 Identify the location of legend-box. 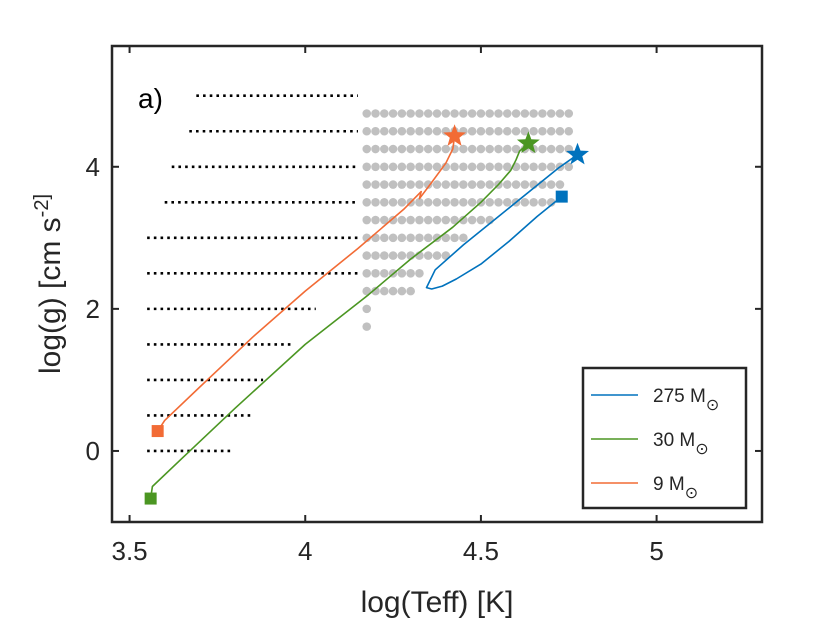
(664, 438).